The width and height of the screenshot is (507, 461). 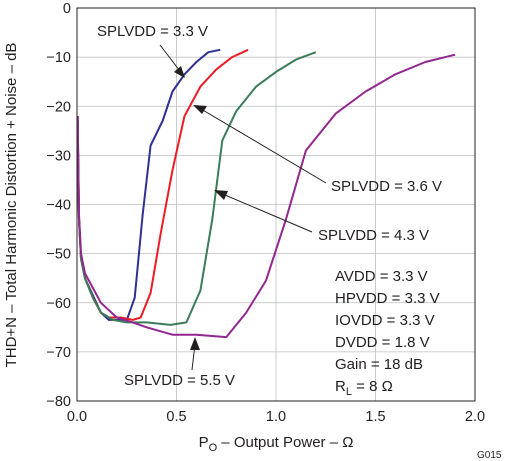 I want to click on x-tick-label: 0.0, so click(x=77, y=417).